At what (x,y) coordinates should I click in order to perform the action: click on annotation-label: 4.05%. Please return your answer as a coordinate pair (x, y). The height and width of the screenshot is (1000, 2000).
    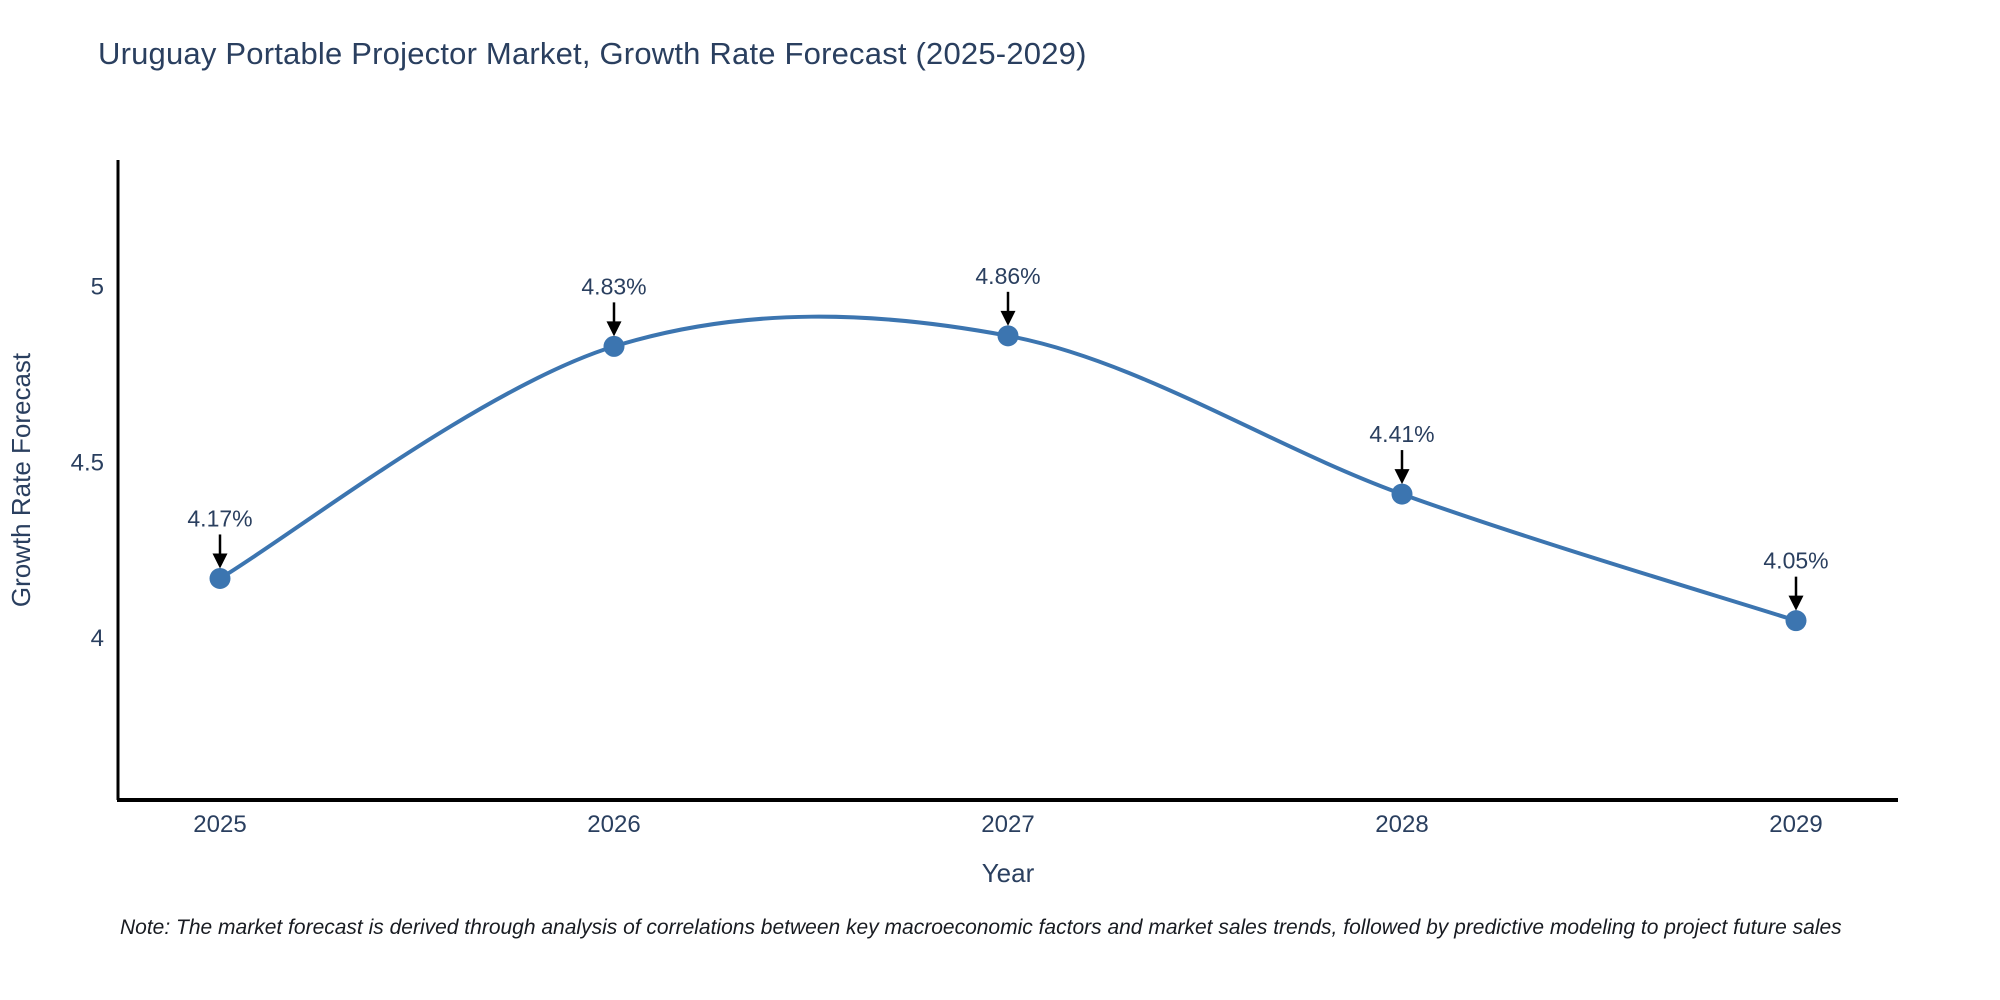
    Looking at the image, I should click on (1795, 561).